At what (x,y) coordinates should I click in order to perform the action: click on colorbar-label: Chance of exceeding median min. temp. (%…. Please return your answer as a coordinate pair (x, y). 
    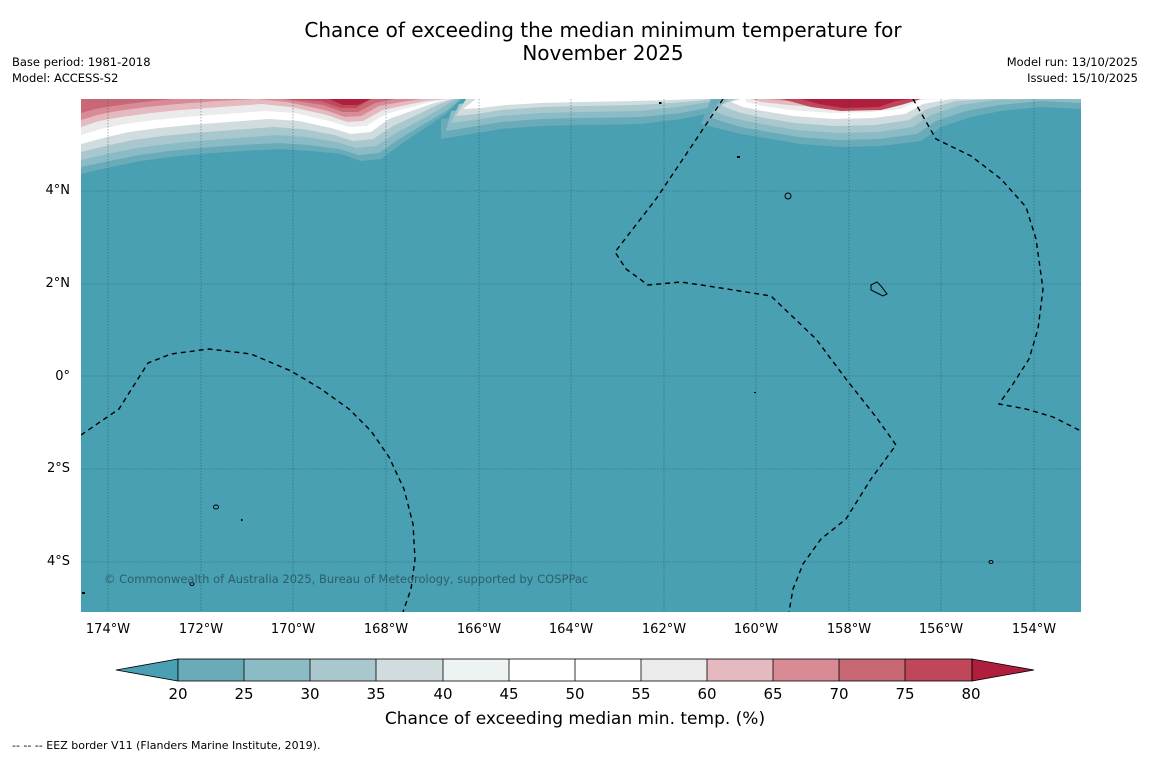
    Looking at the image, I should click on (575, 719).